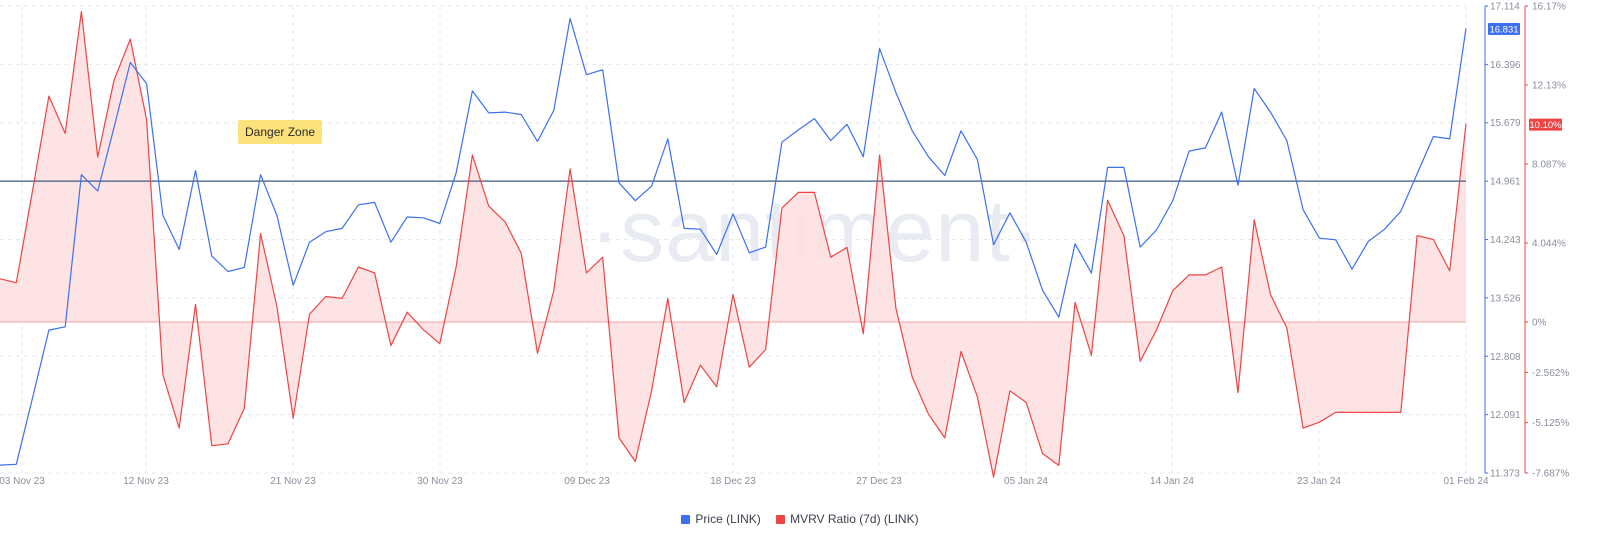 The width and height of the screenshot is (1600, 542). Describe the element at coordinates (280, 132) in the screenshot. I see `danger-zone-annotation: Danger Zone` at that location.